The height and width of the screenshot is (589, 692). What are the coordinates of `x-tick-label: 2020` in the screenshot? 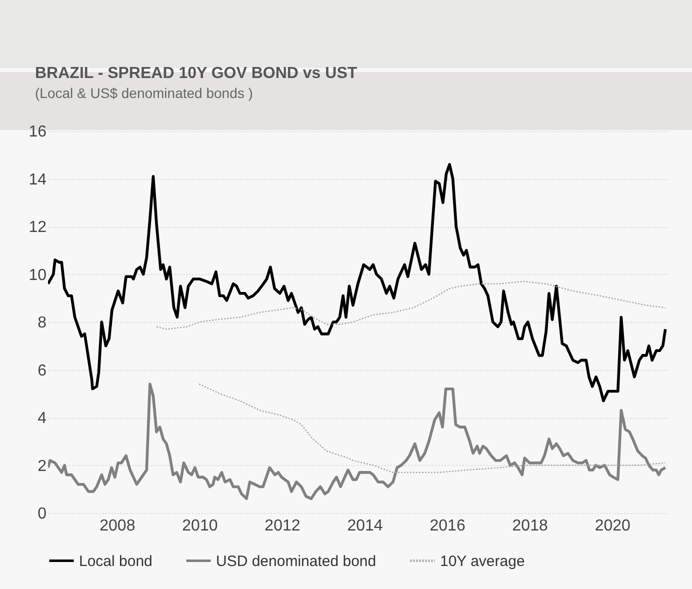 It's located at (612, 526).